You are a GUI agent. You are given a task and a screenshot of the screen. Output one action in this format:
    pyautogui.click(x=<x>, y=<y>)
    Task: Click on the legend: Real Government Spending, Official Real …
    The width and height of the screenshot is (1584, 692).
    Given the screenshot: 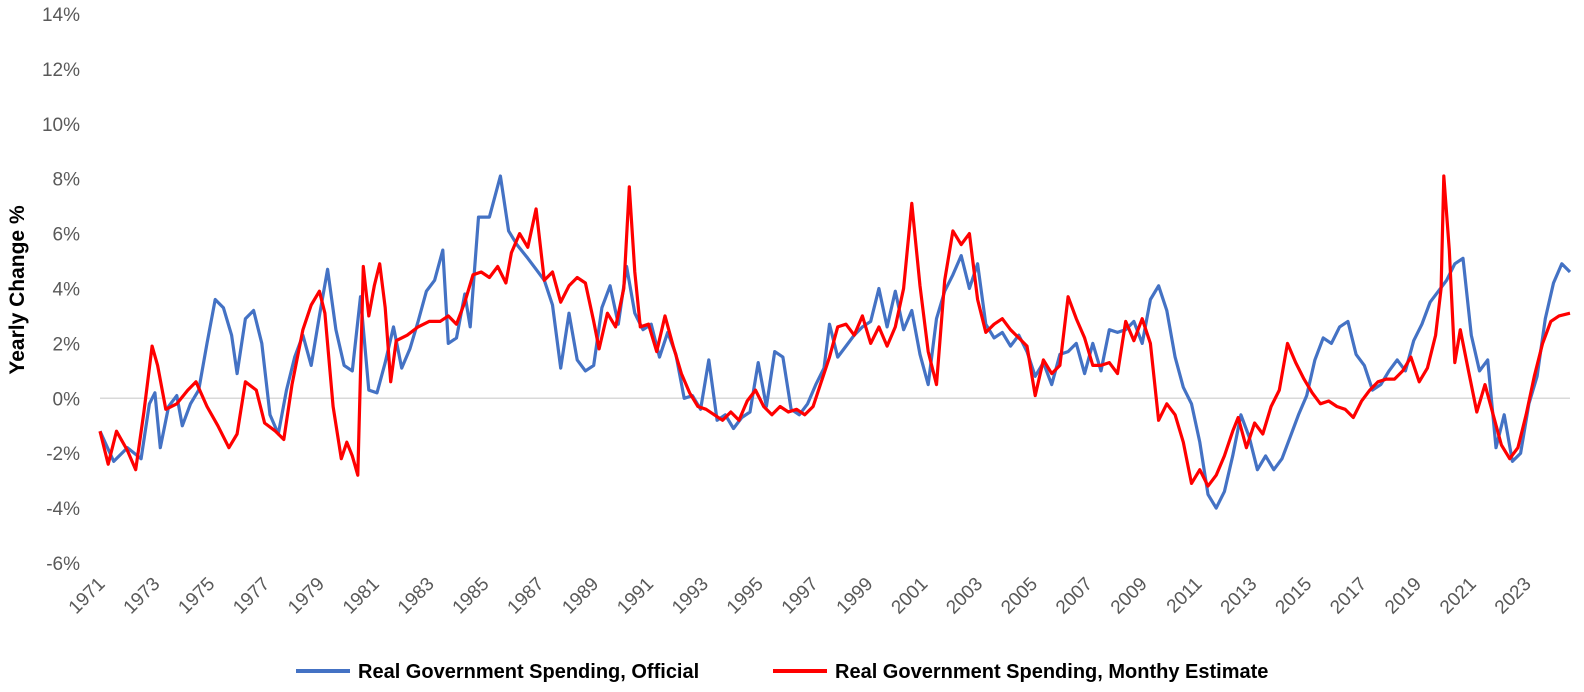 What is the action you would take?
    pyautogui.click(x=782, y=672)
    